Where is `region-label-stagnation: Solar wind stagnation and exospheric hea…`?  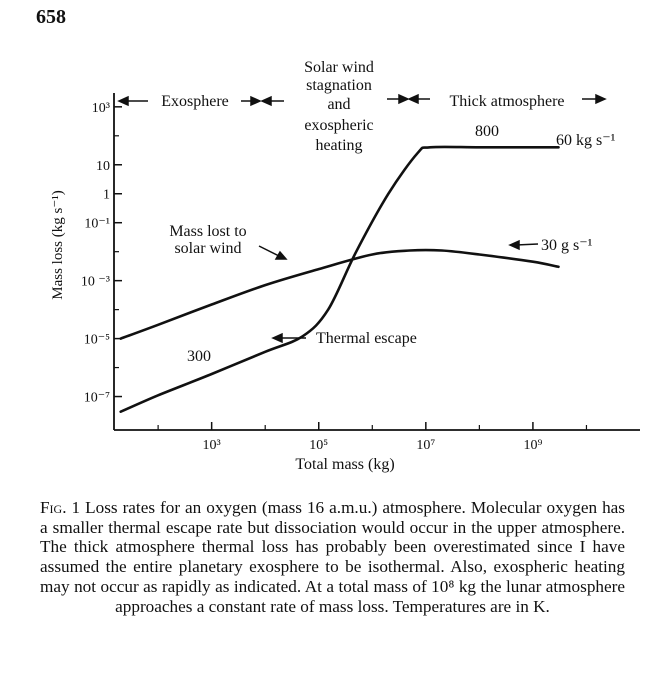 region-label-stagnation: Solar wind stagnation and exospheric hea… is located at coordinates (339, 106).